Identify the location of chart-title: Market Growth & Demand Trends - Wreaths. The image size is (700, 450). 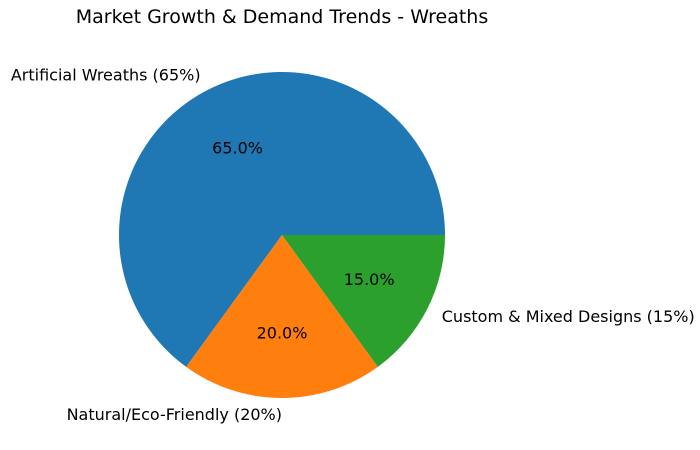
(282, 17).